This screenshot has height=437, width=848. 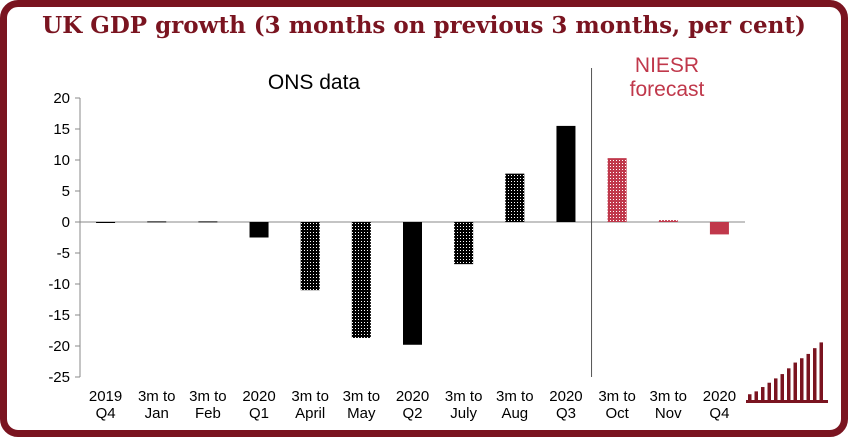 What do you see at coordinates (463, 413) in the screenshot?
I see `x-tick-label: July` at bounding box center [463, 413].